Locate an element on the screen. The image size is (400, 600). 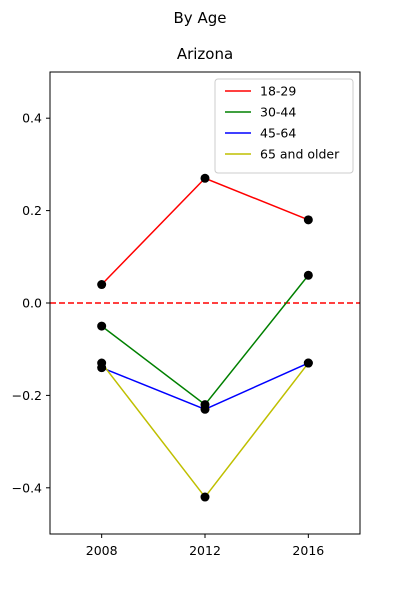
legend-label-0: 18-29 is located at coordinates (278, 91).